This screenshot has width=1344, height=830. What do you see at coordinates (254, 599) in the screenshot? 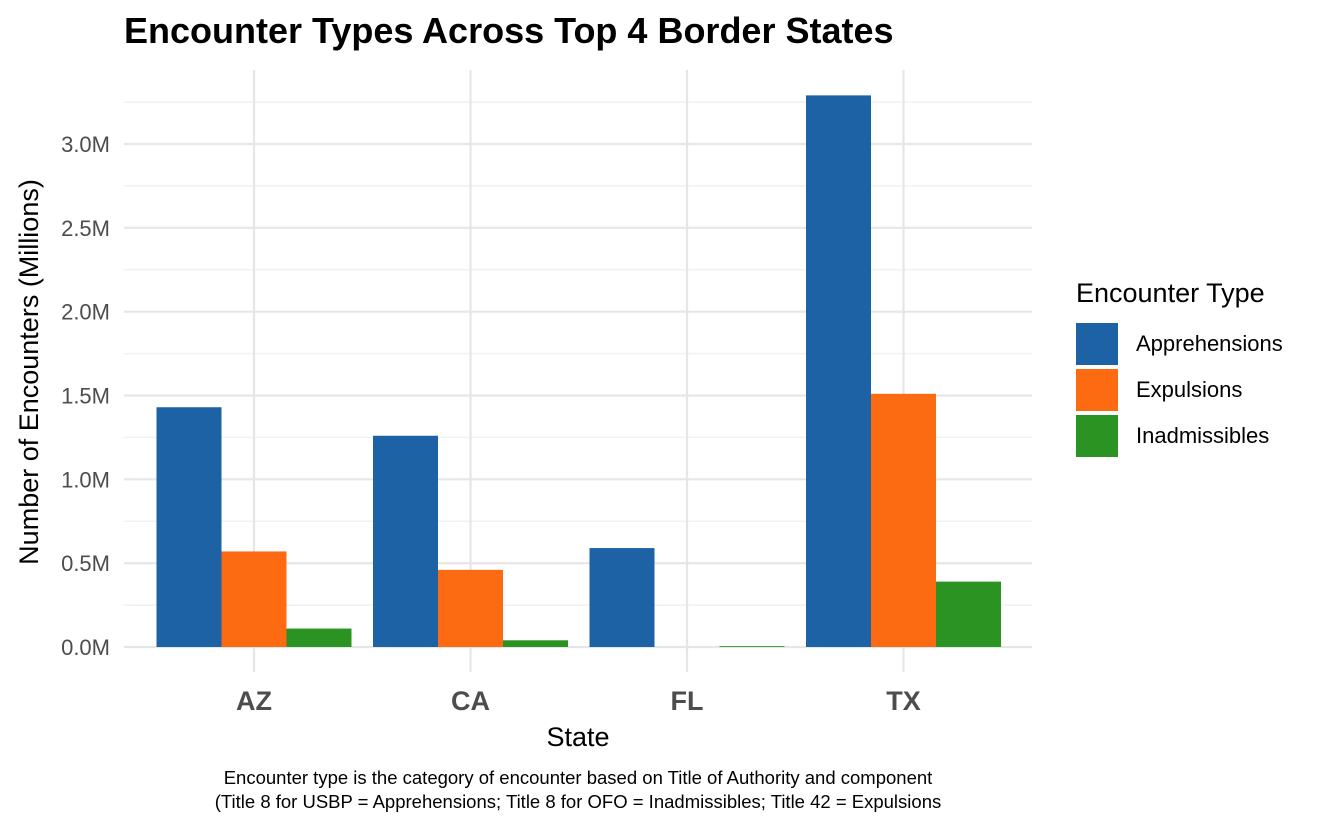
I see `bar-az-expulsions` at bounding box center [254, 599].